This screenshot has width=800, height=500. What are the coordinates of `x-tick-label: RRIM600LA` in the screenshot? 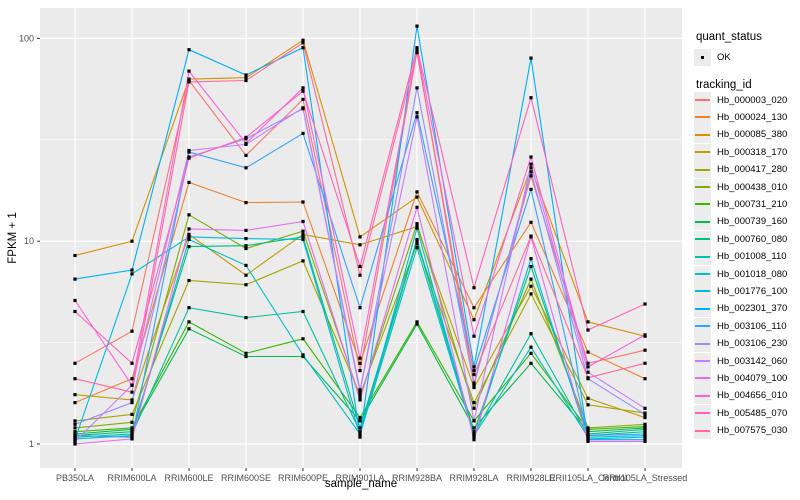 It's located at (131, 478).